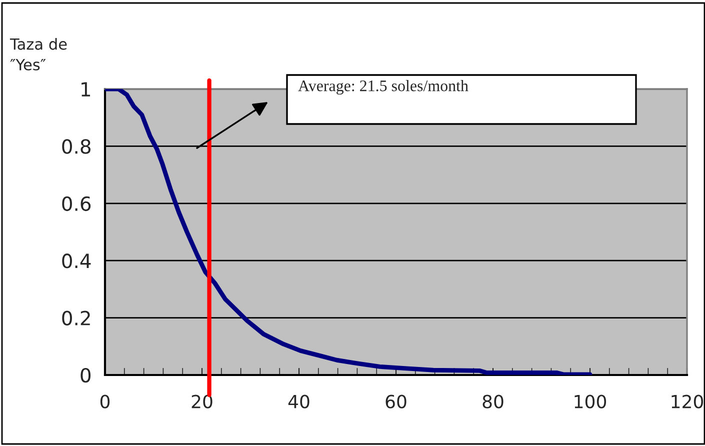 The height and width of the screenshot is (446, 705). I want to click on y-axis-title: Taza de ″Yes″, so click(38, 54).